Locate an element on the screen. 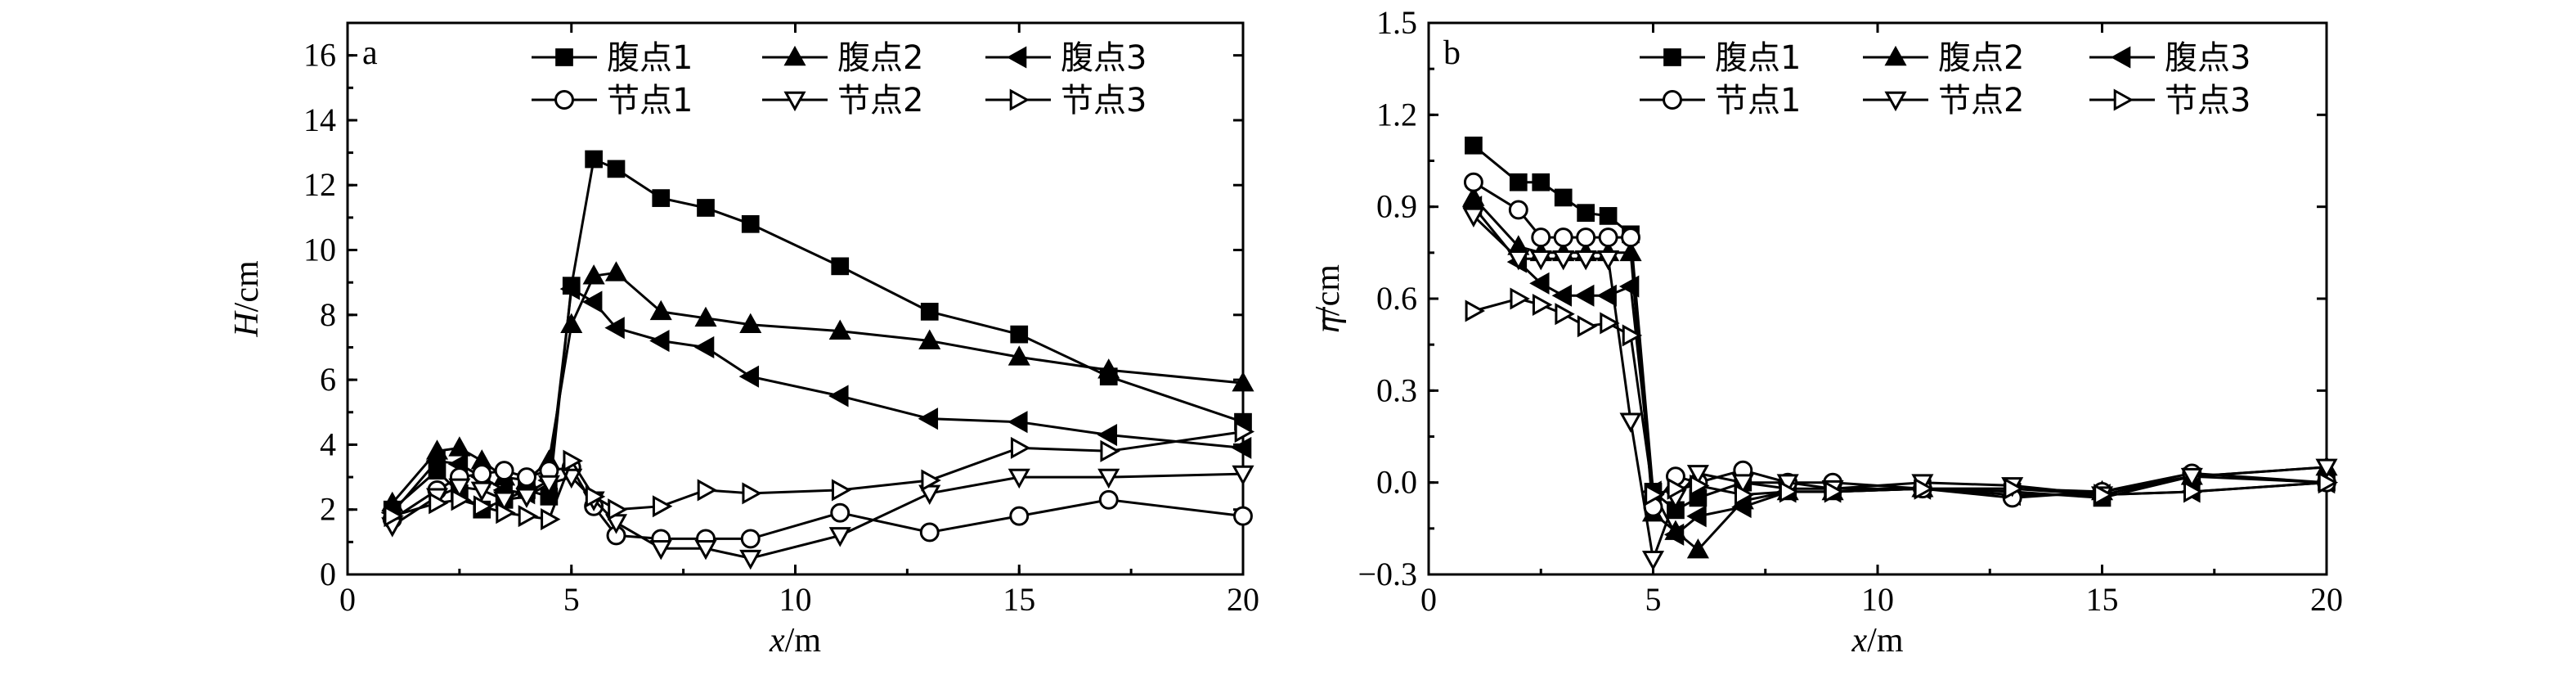 The image size is (2576, 689). legend-entry: 腹点2 is located at coordinates (1944, 58).